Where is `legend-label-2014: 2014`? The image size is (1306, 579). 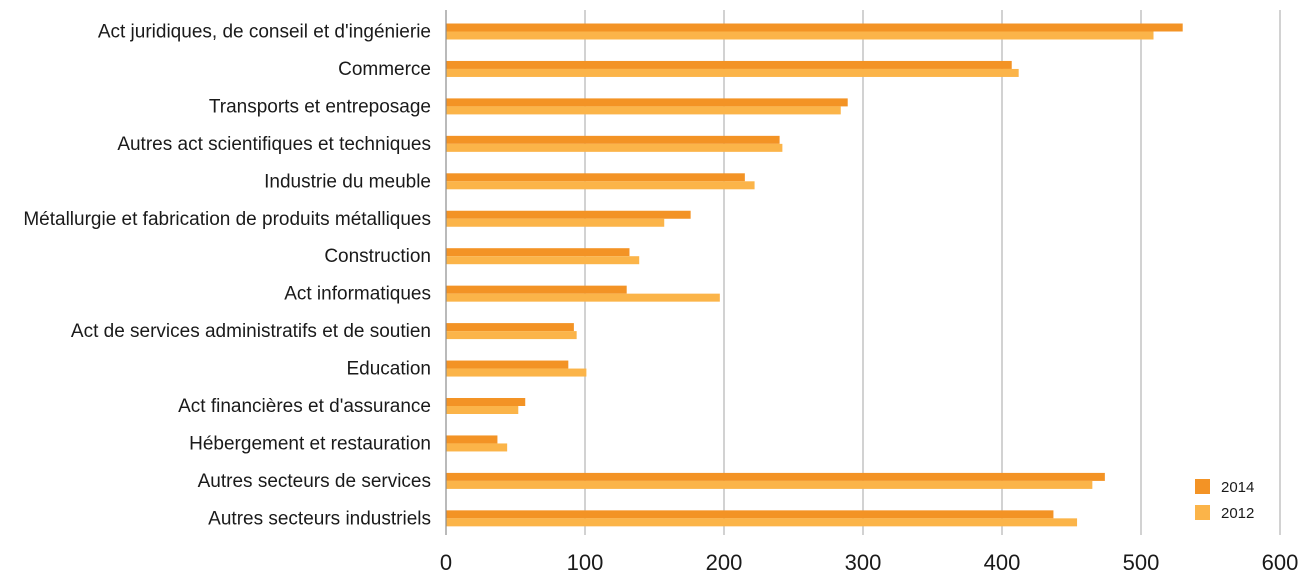 legend-label-2014: 2014 is located at coordinates (1237, 487).